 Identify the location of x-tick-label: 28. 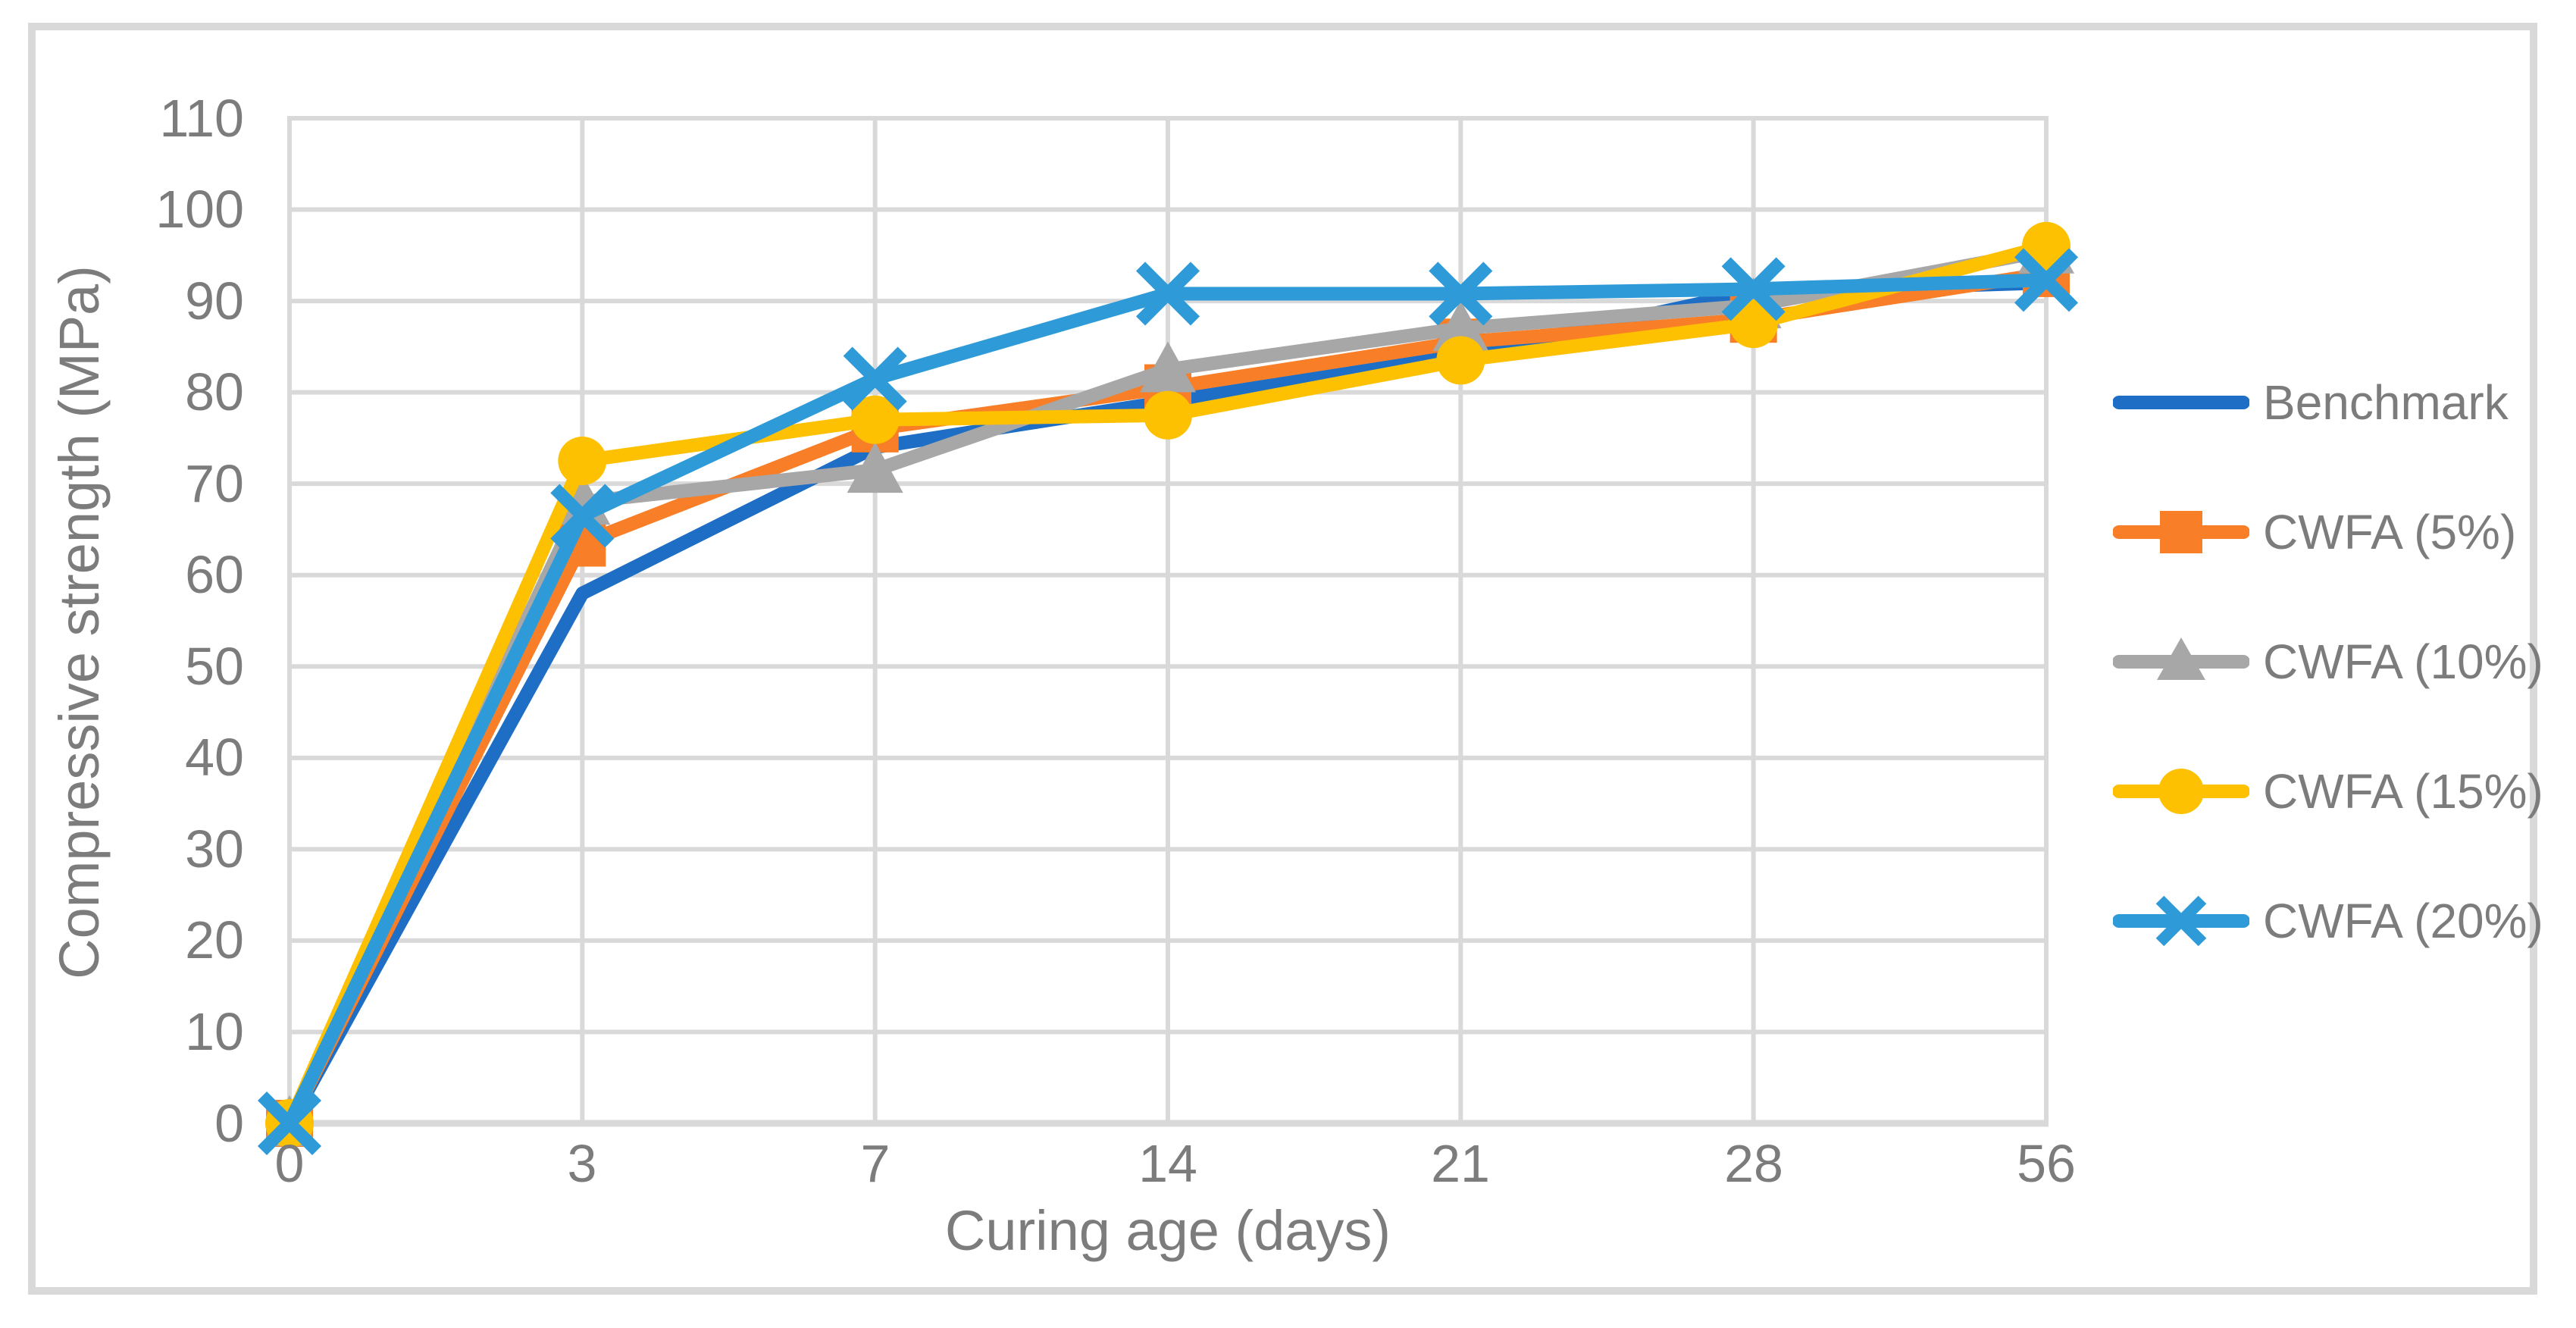
(1753, 1163).